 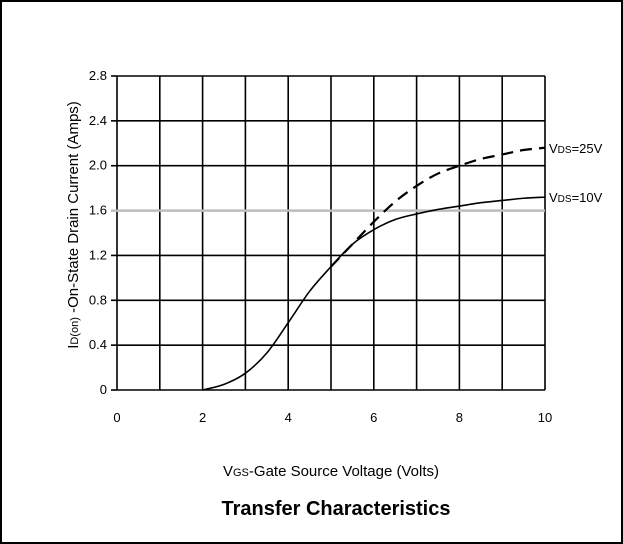 What do you see at coordinates (545, 417) in the screenshot?
I see `x-tick-label: 10` at bounding box center [545, 417].